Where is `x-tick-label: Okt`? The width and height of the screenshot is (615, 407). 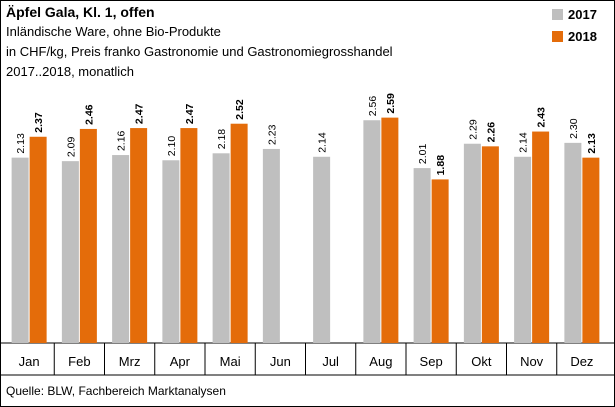 x-tick-label: Okt is located at coordinates (481, 361).